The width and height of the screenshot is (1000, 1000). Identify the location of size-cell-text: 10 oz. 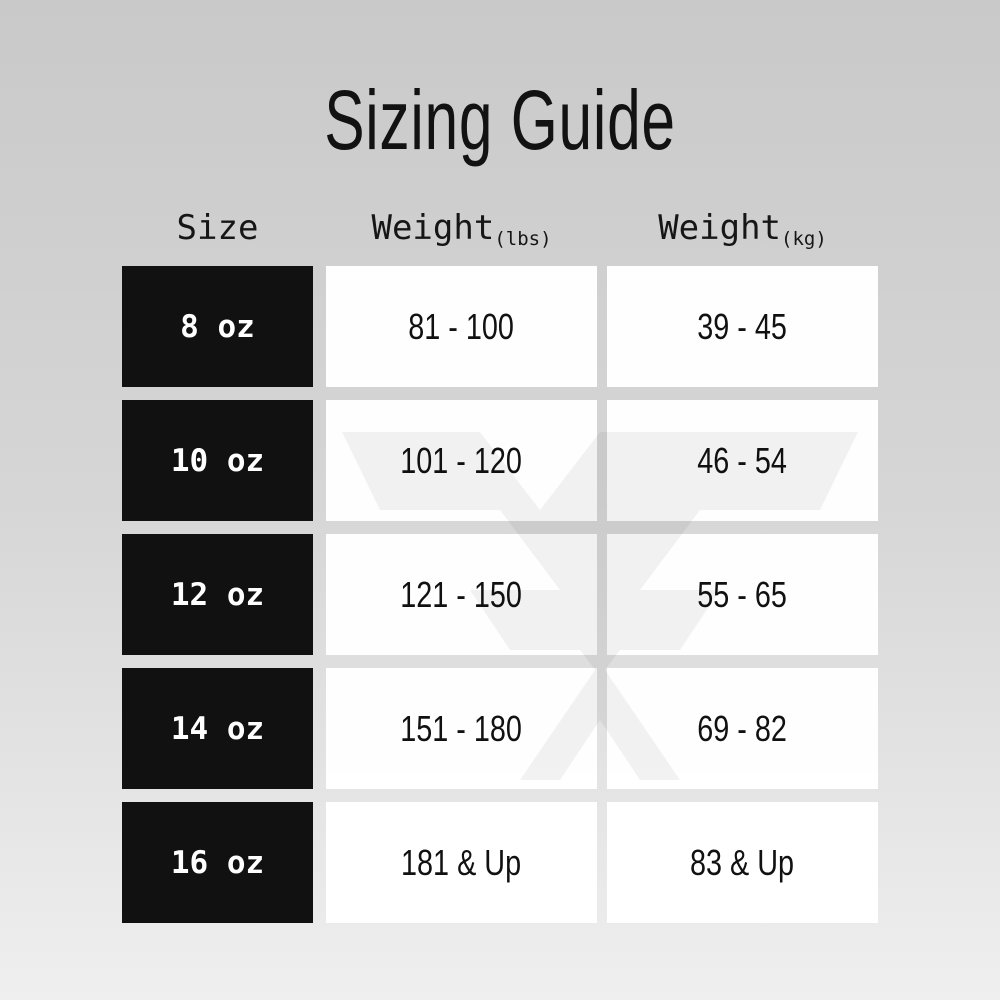
(217, 460).